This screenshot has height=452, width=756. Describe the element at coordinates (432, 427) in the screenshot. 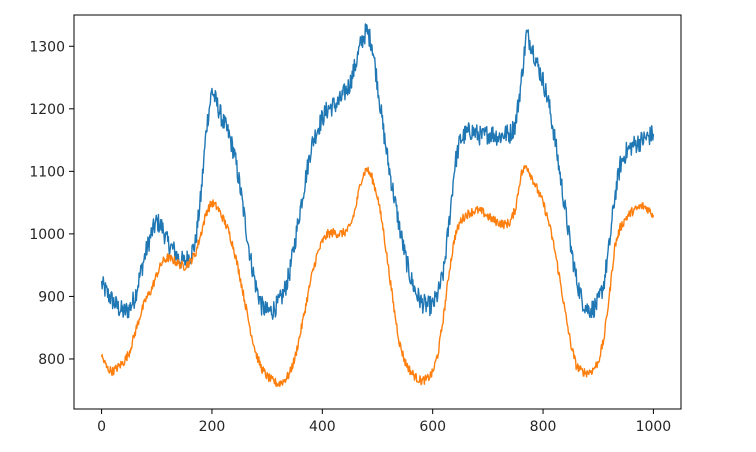

I see `x-tick-label: 600` at that location.